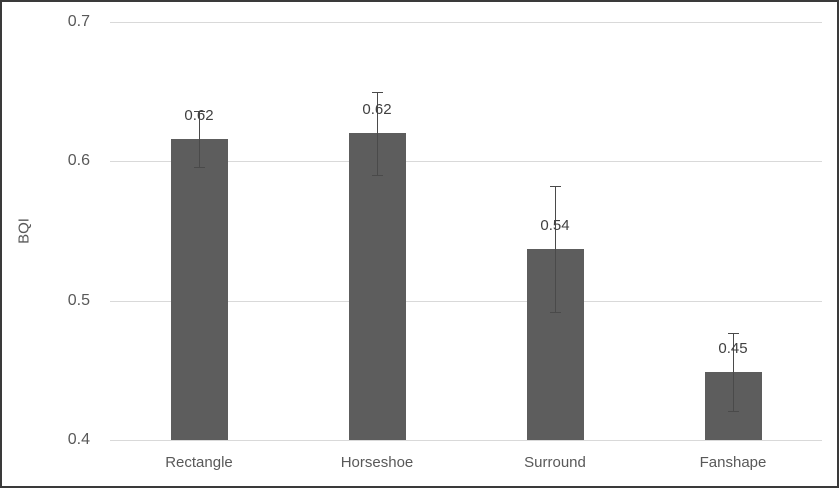 The height and width of the screenshot is (488, 839). I want to click on value-label: 0.45, so click(733, 348).